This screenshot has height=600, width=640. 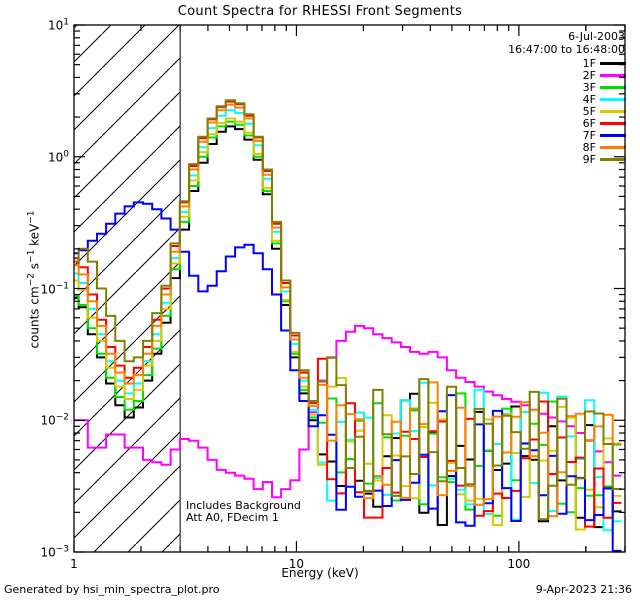 What do you see at coordinates (583, 589) in the screenshot?
I see `footer-timestamp: 9-Apr-2023 21:36` at bounding box center [583, 589].